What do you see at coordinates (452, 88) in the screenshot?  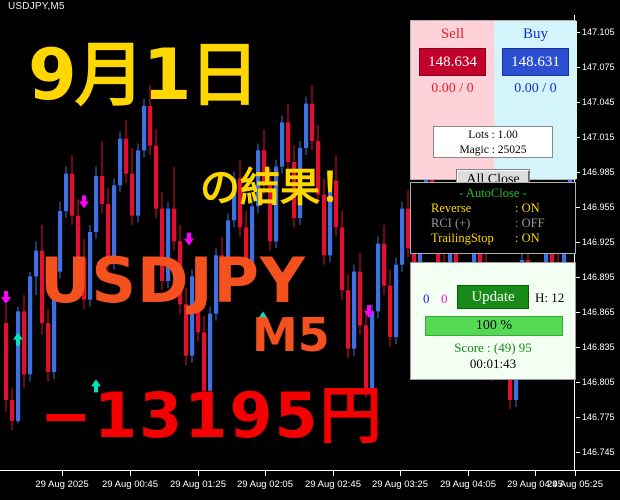 I see `sell-pl-value: 0.00 / 0` at bounding box center [452, 88].